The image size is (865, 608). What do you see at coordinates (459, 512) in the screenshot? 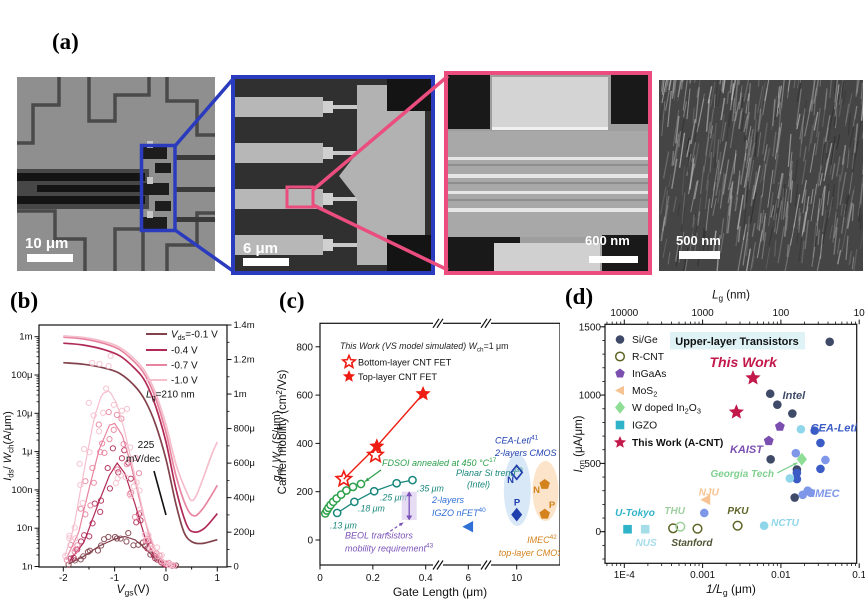
I see `igzo-label: IGZO nFET40` at bounding box center [459, 512].